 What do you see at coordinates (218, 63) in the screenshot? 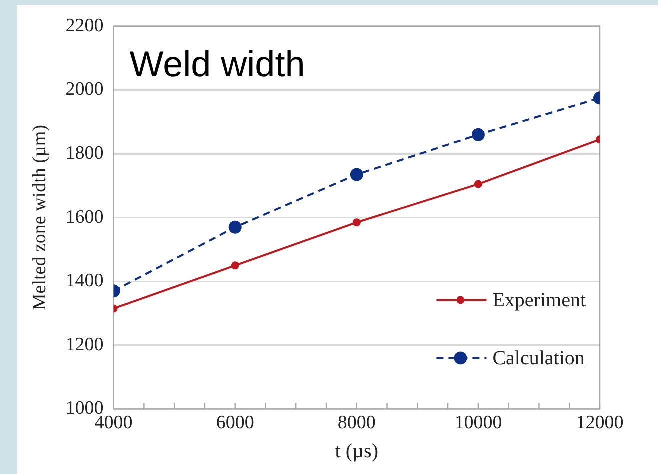
I see `text: Weld width` at bounding box center [218, 63].